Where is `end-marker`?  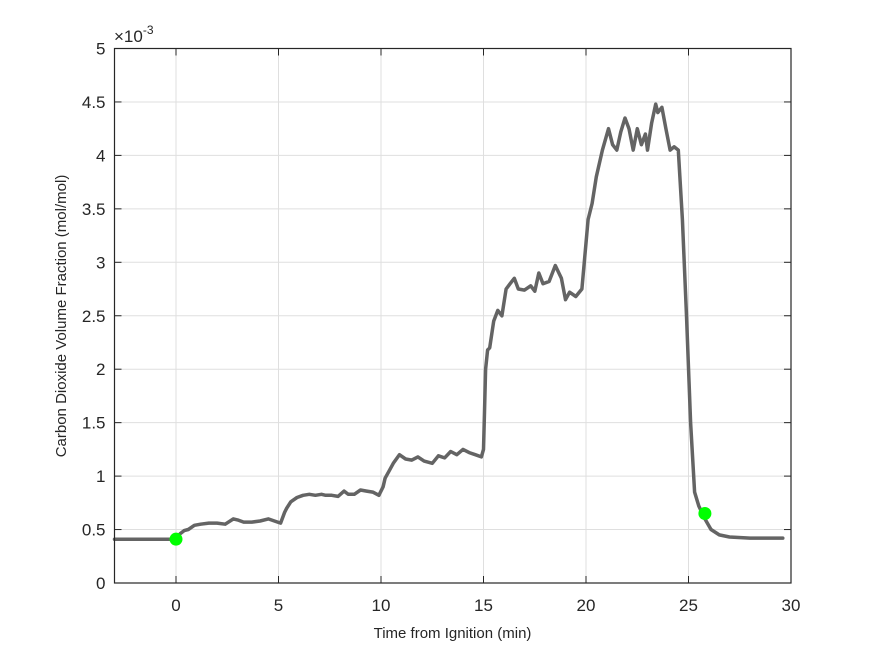
end-marker is located at coordinates (705, 514).